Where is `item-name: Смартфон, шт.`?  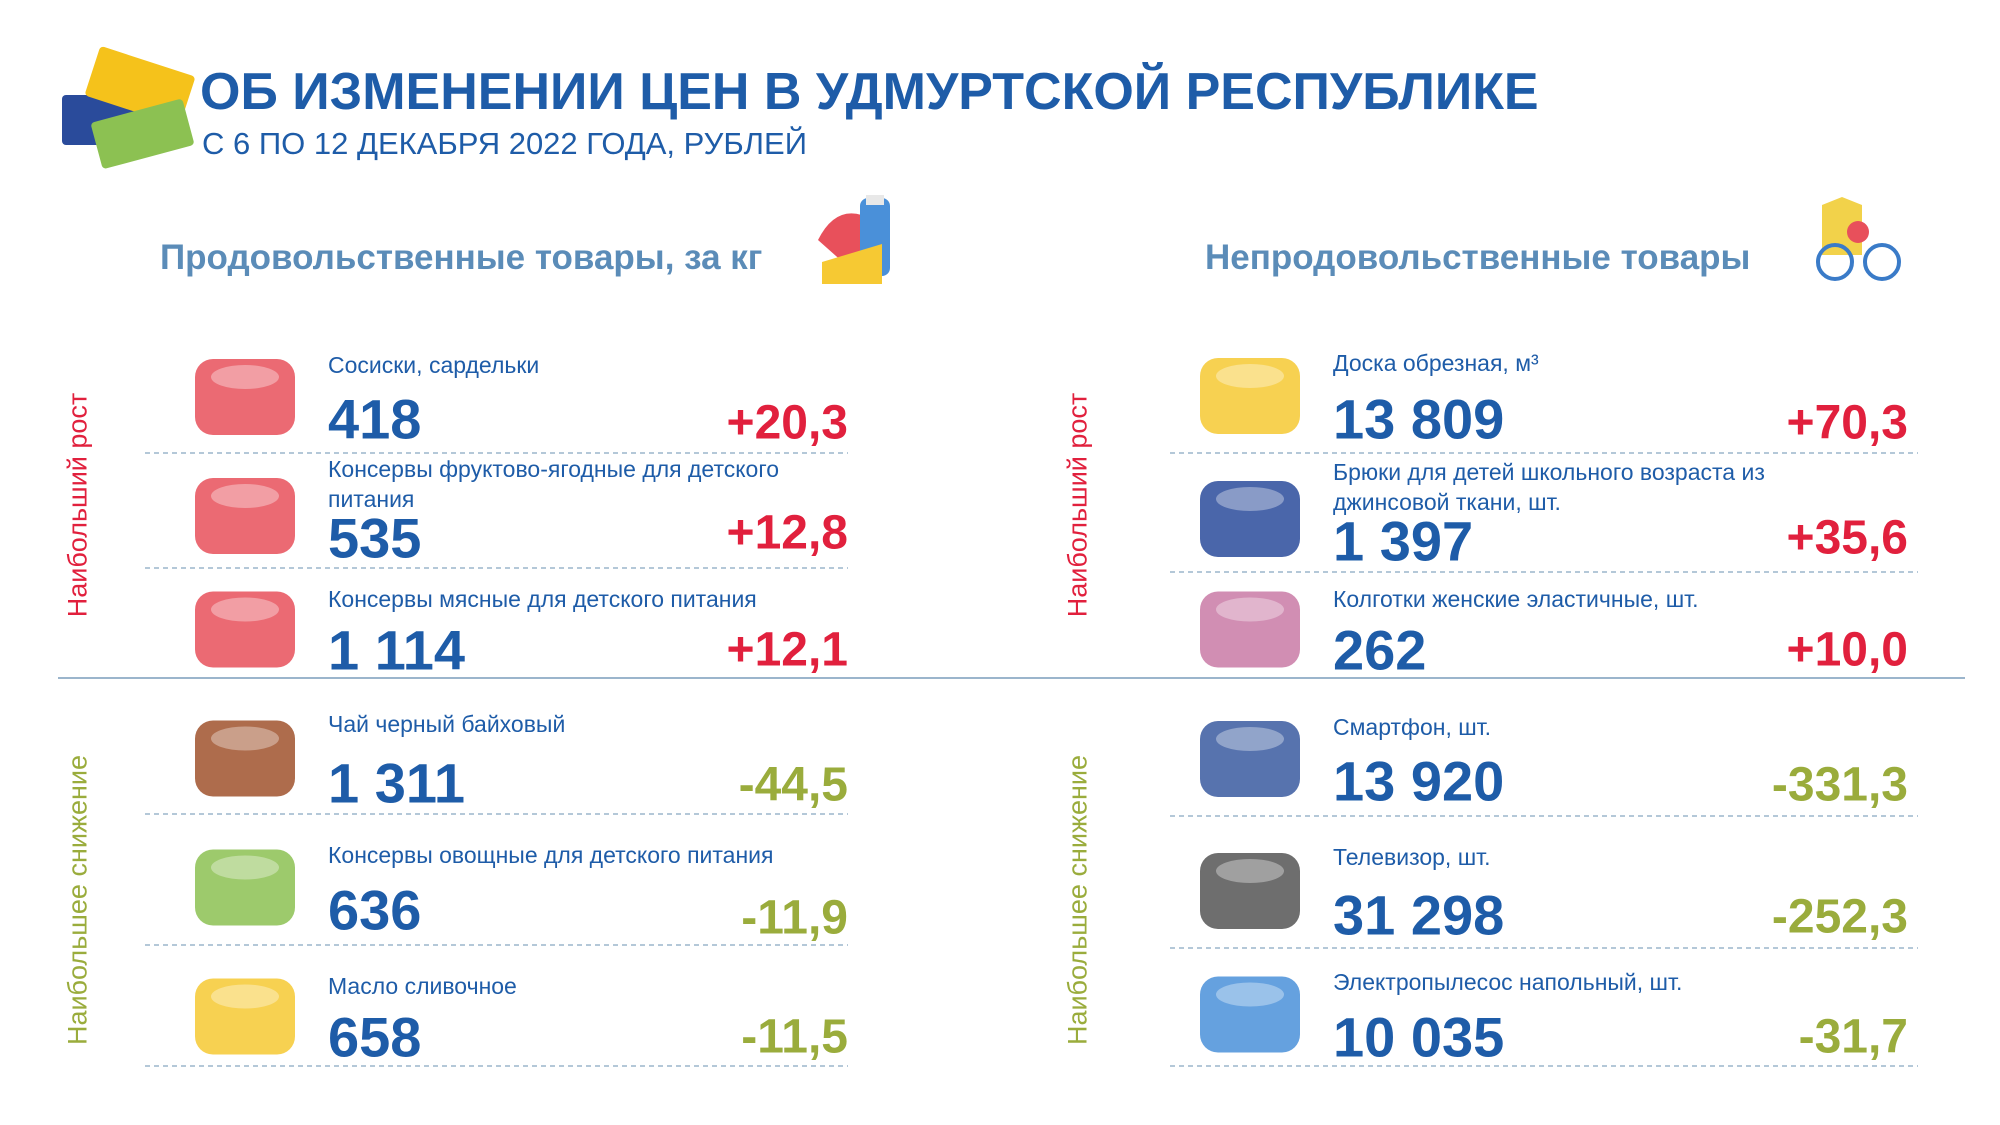 item-name: Смартфон, шт. is located at coordinates (1412, 727).